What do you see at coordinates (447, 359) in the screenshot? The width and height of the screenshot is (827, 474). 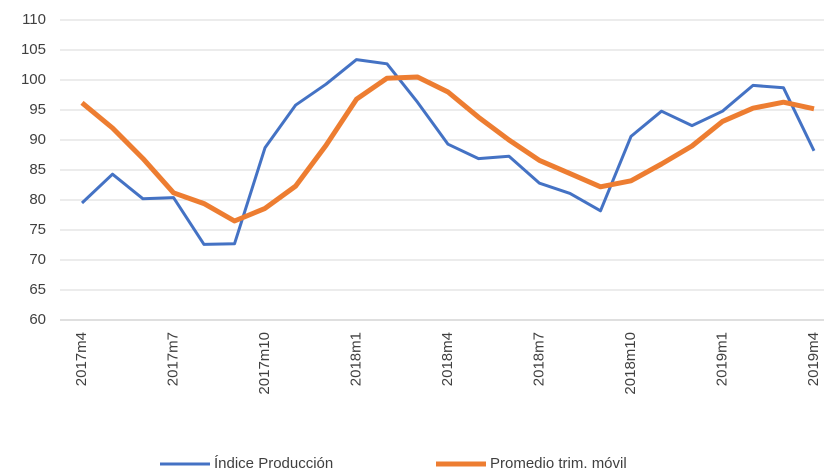 I see `x-tick-label: 2018m4` at bounding box center [447, 359].